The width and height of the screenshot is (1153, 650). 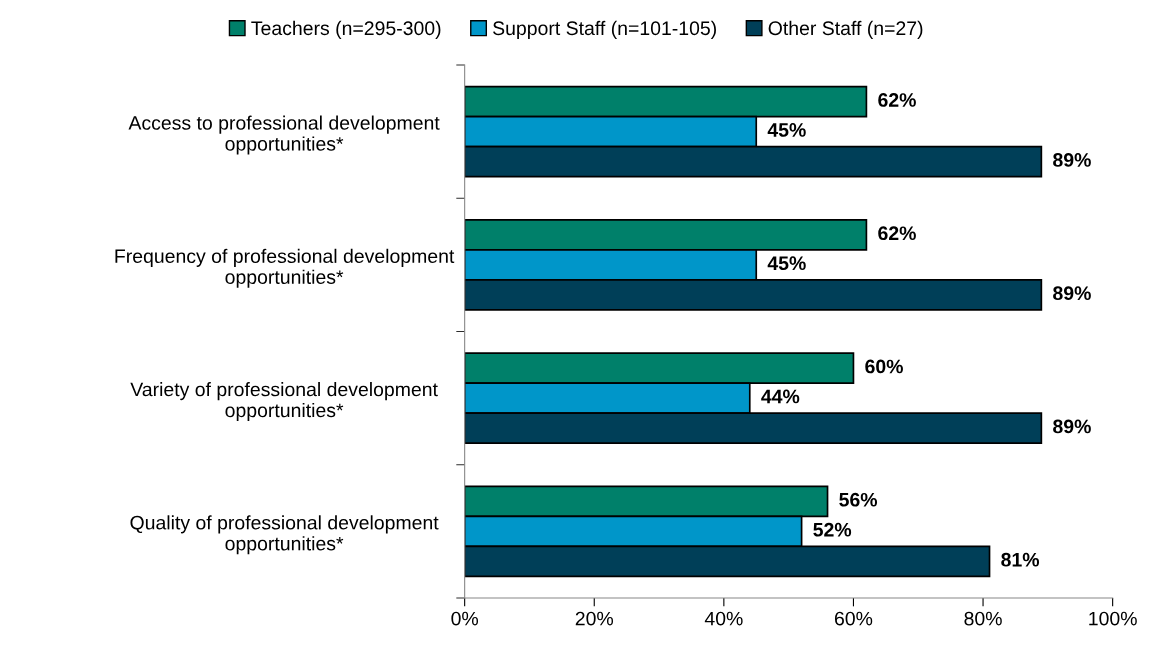 I want to click on x-tick-label: 80%, so click(x=983, y=618).